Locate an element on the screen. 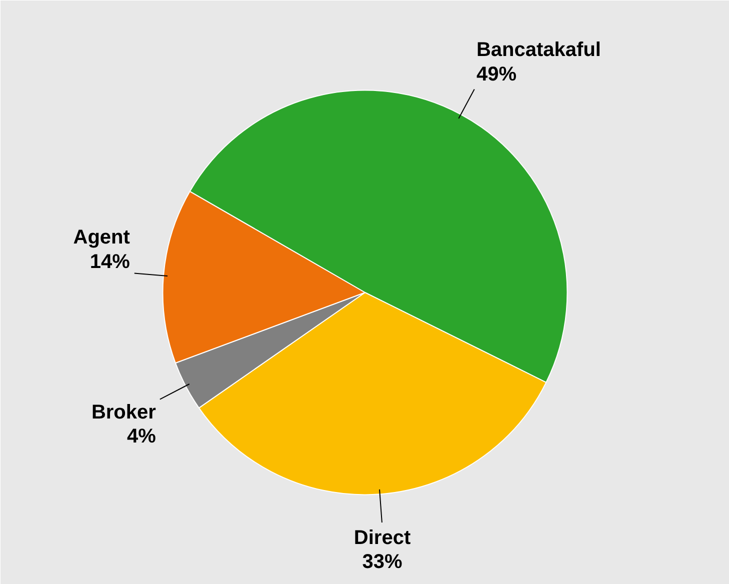 Image resolution: width=729 pixels, height=584 pixels. data-label: 14% is located at coordinates (110, 261).